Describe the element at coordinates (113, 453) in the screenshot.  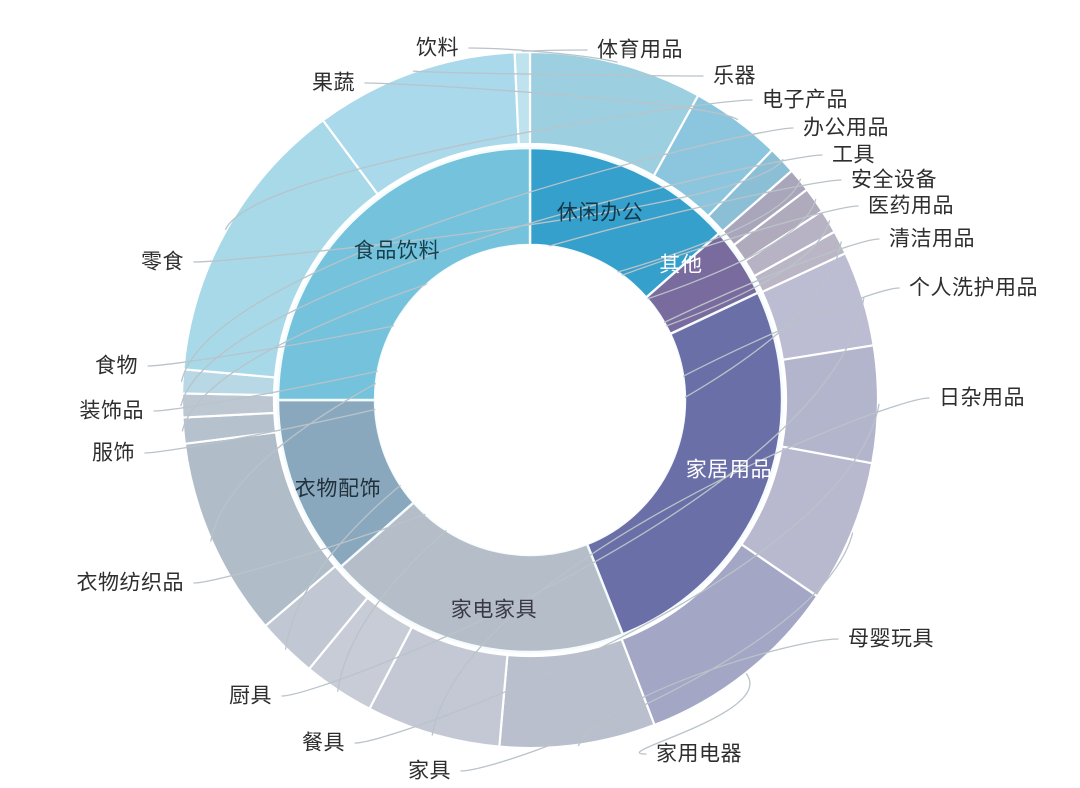
I see `outer-slice-label: 服饰` at that location.